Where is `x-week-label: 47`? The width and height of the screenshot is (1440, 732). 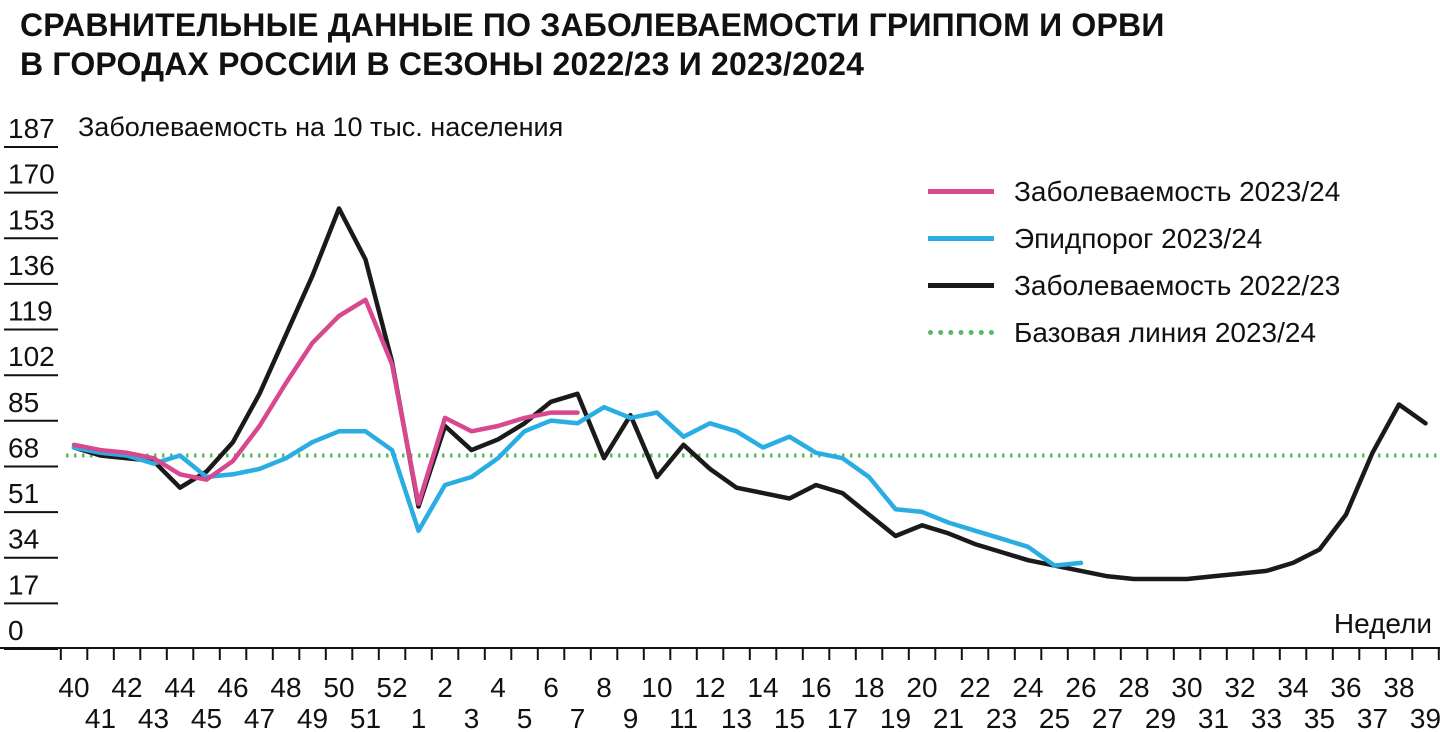 x-week-label: 47 is located at coordinates (259, 717).